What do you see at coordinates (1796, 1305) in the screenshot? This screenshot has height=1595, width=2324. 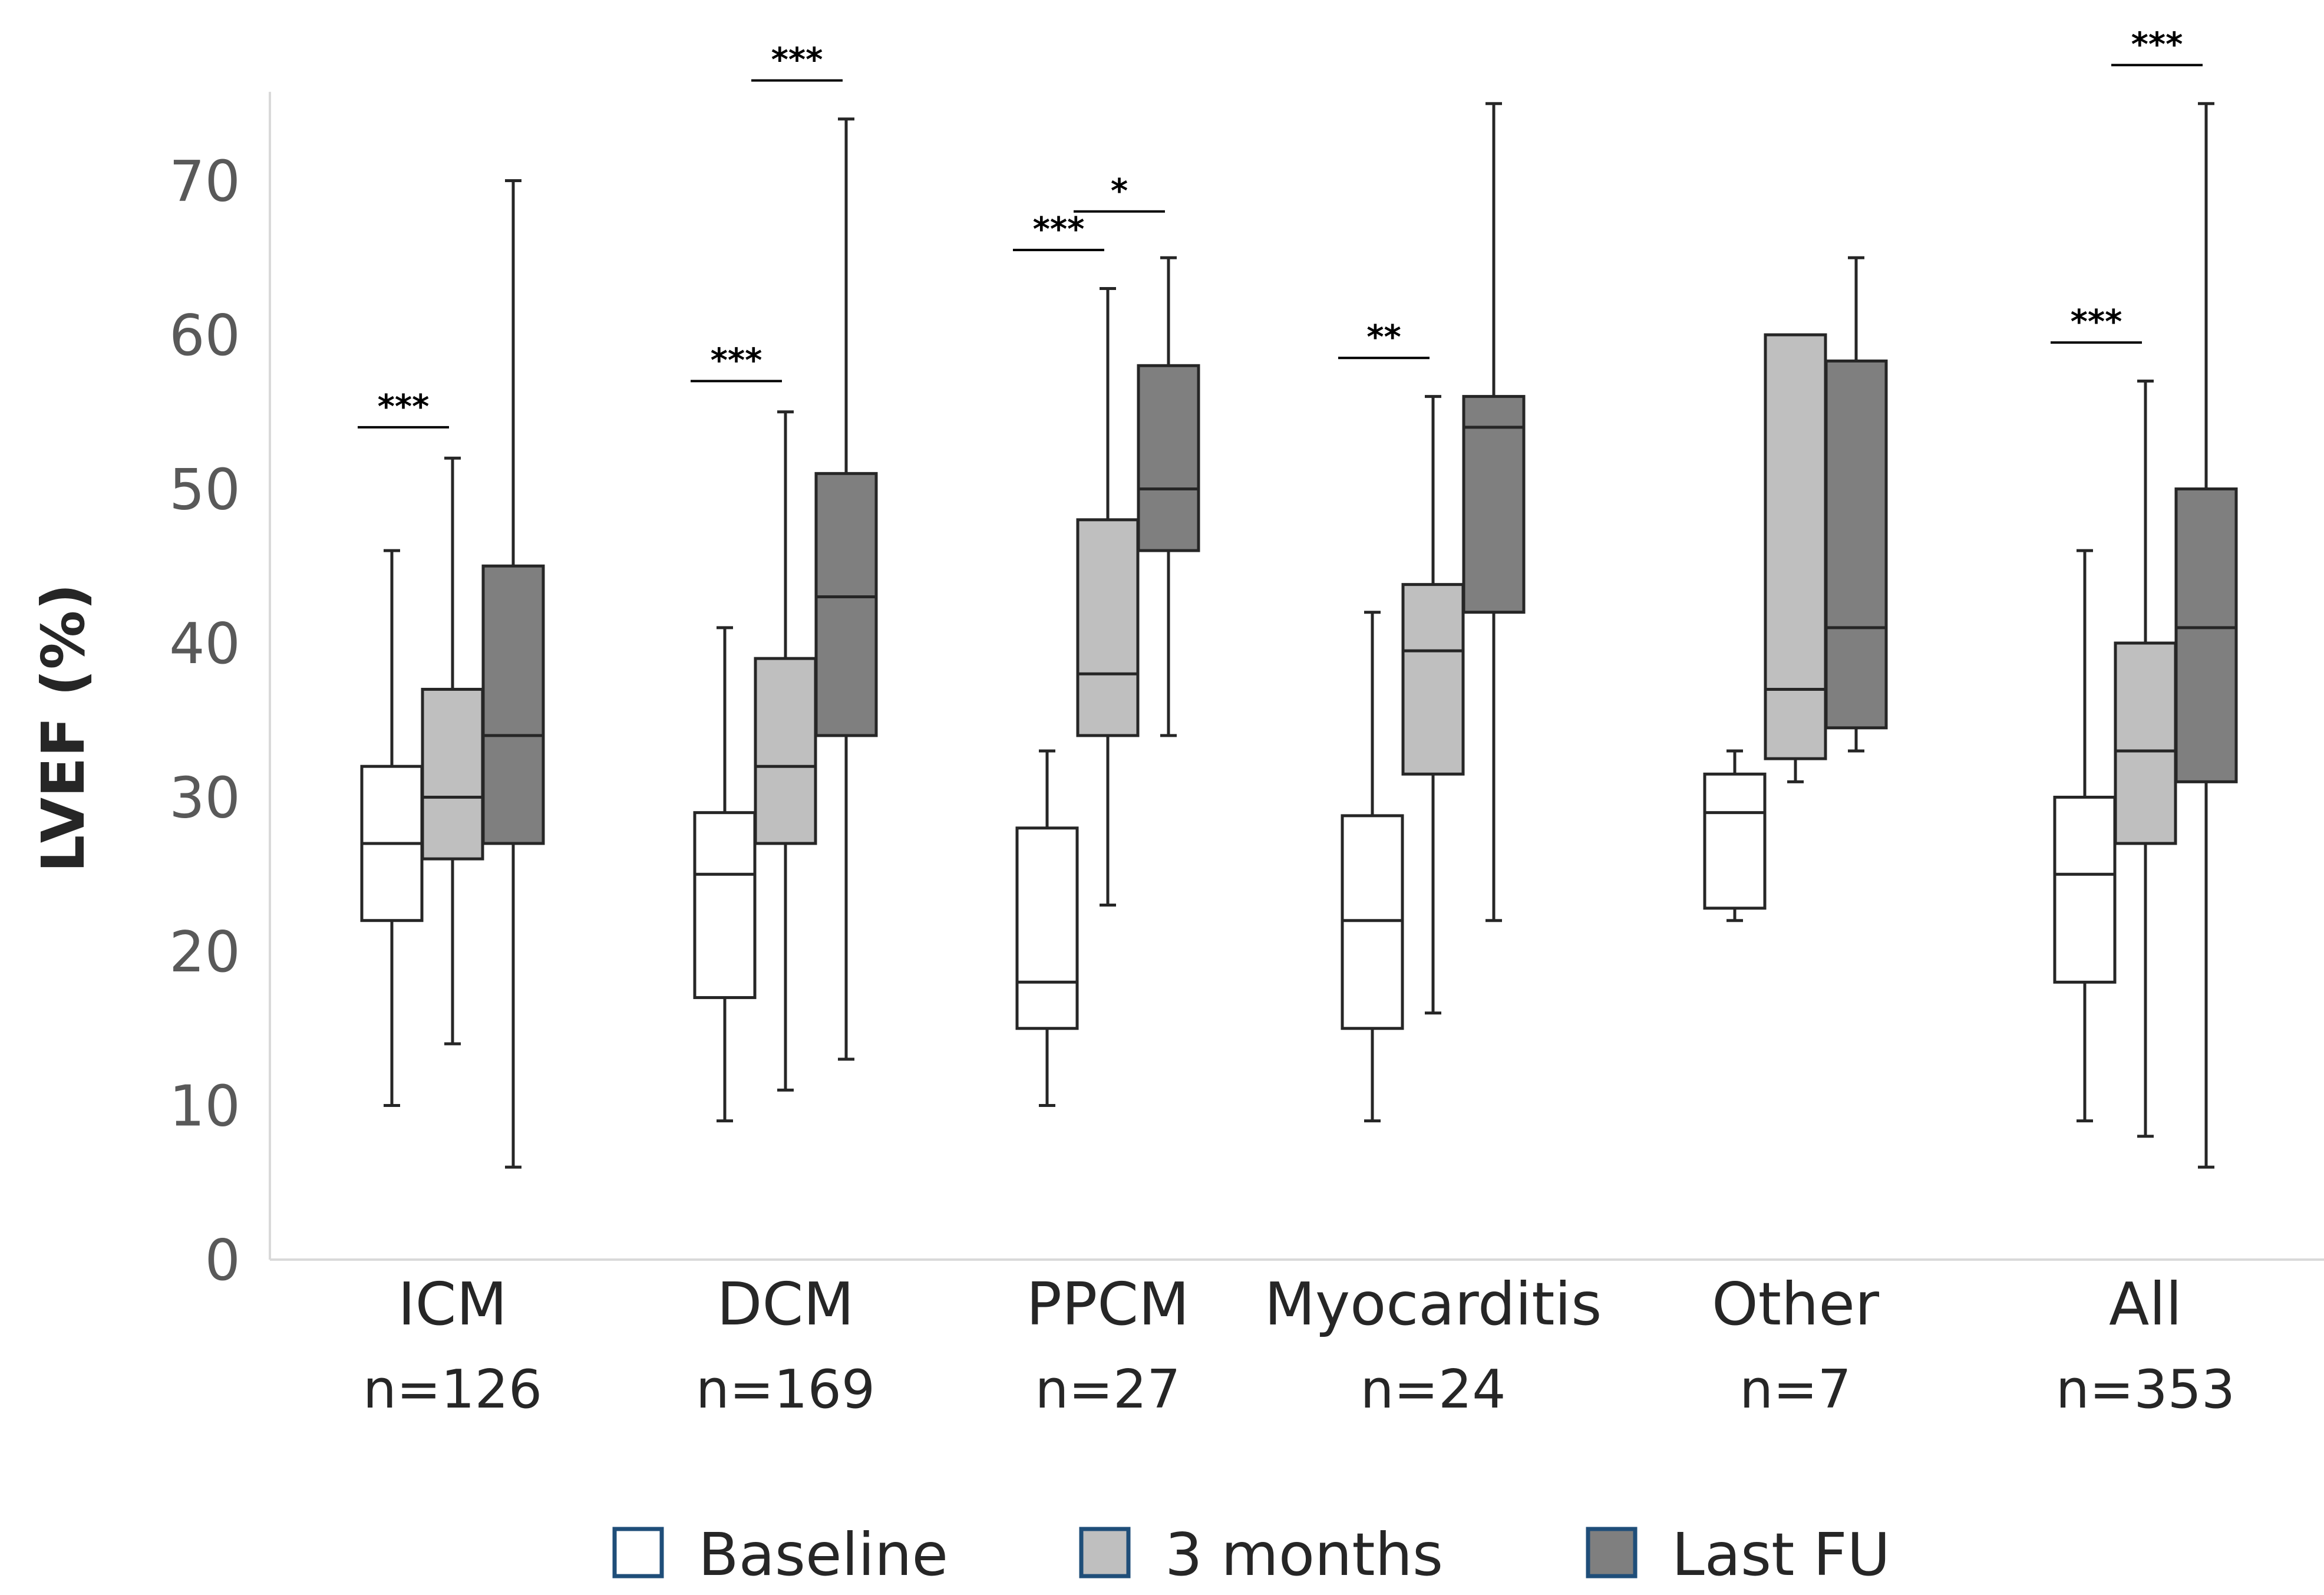 I see `x-category-label: Other` at bounding box center [1796, 1305].